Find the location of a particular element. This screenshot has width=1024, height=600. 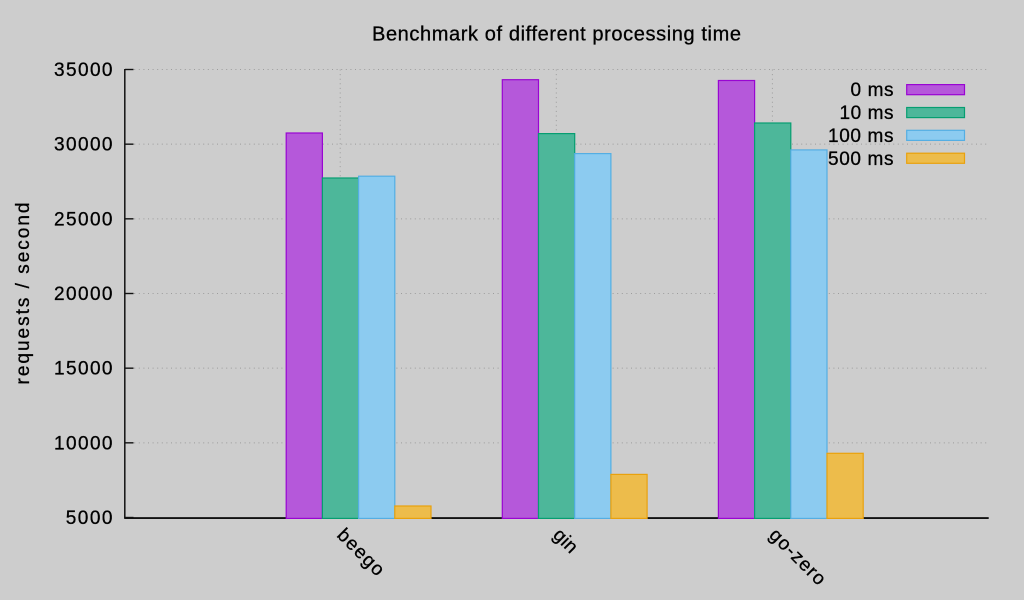

svg-text: 500 ms is located at coordinates (861, 159).